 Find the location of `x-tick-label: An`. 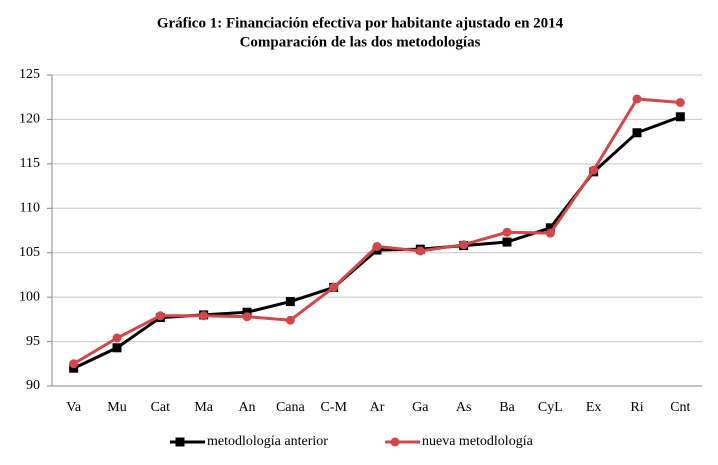

x-tick-label: An is located at coordinates (246, 407).